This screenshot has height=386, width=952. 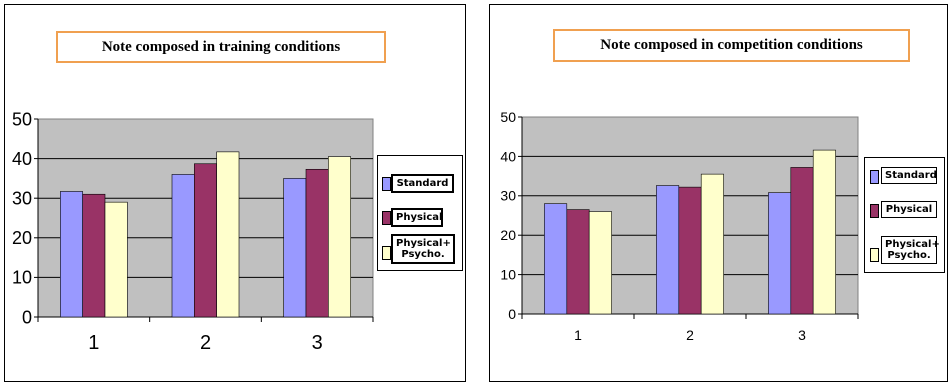 What do you see at coordinates (731, 45) in the screenshot?
I see `chart-title: Note composed in competition conditions` at bounding box center [731, 45].